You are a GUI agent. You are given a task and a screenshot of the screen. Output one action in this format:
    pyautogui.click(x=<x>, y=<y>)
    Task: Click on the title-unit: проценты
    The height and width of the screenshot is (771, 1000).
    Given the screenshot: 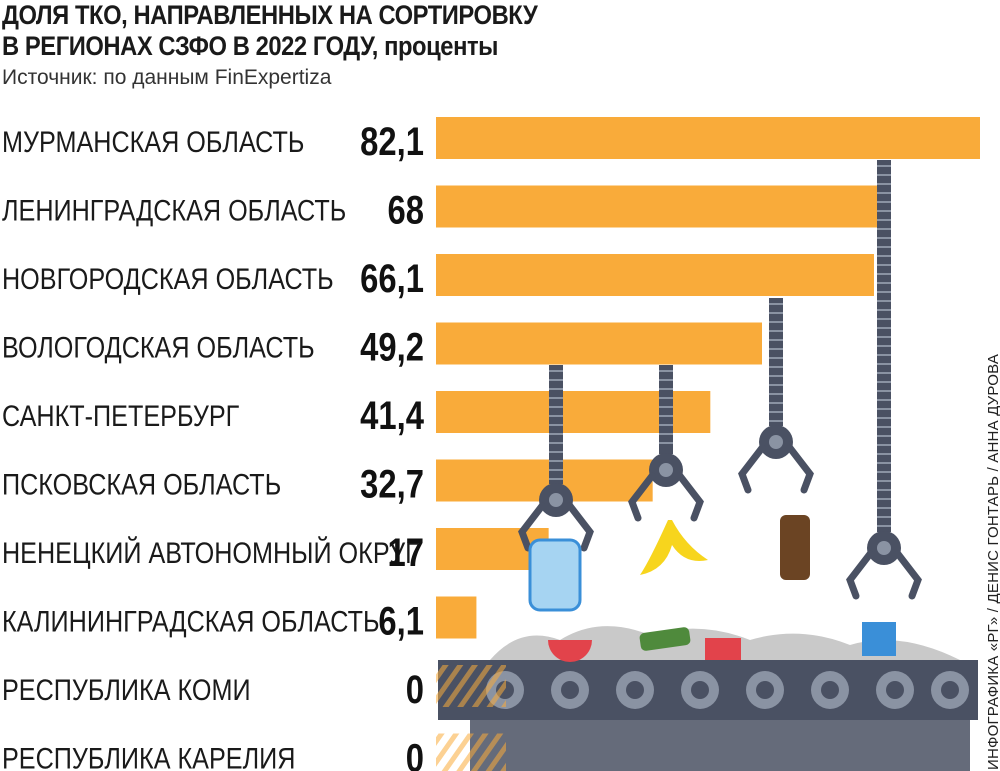 What is the action you would take?
    pyautogui.click(x=441, y=46)
    